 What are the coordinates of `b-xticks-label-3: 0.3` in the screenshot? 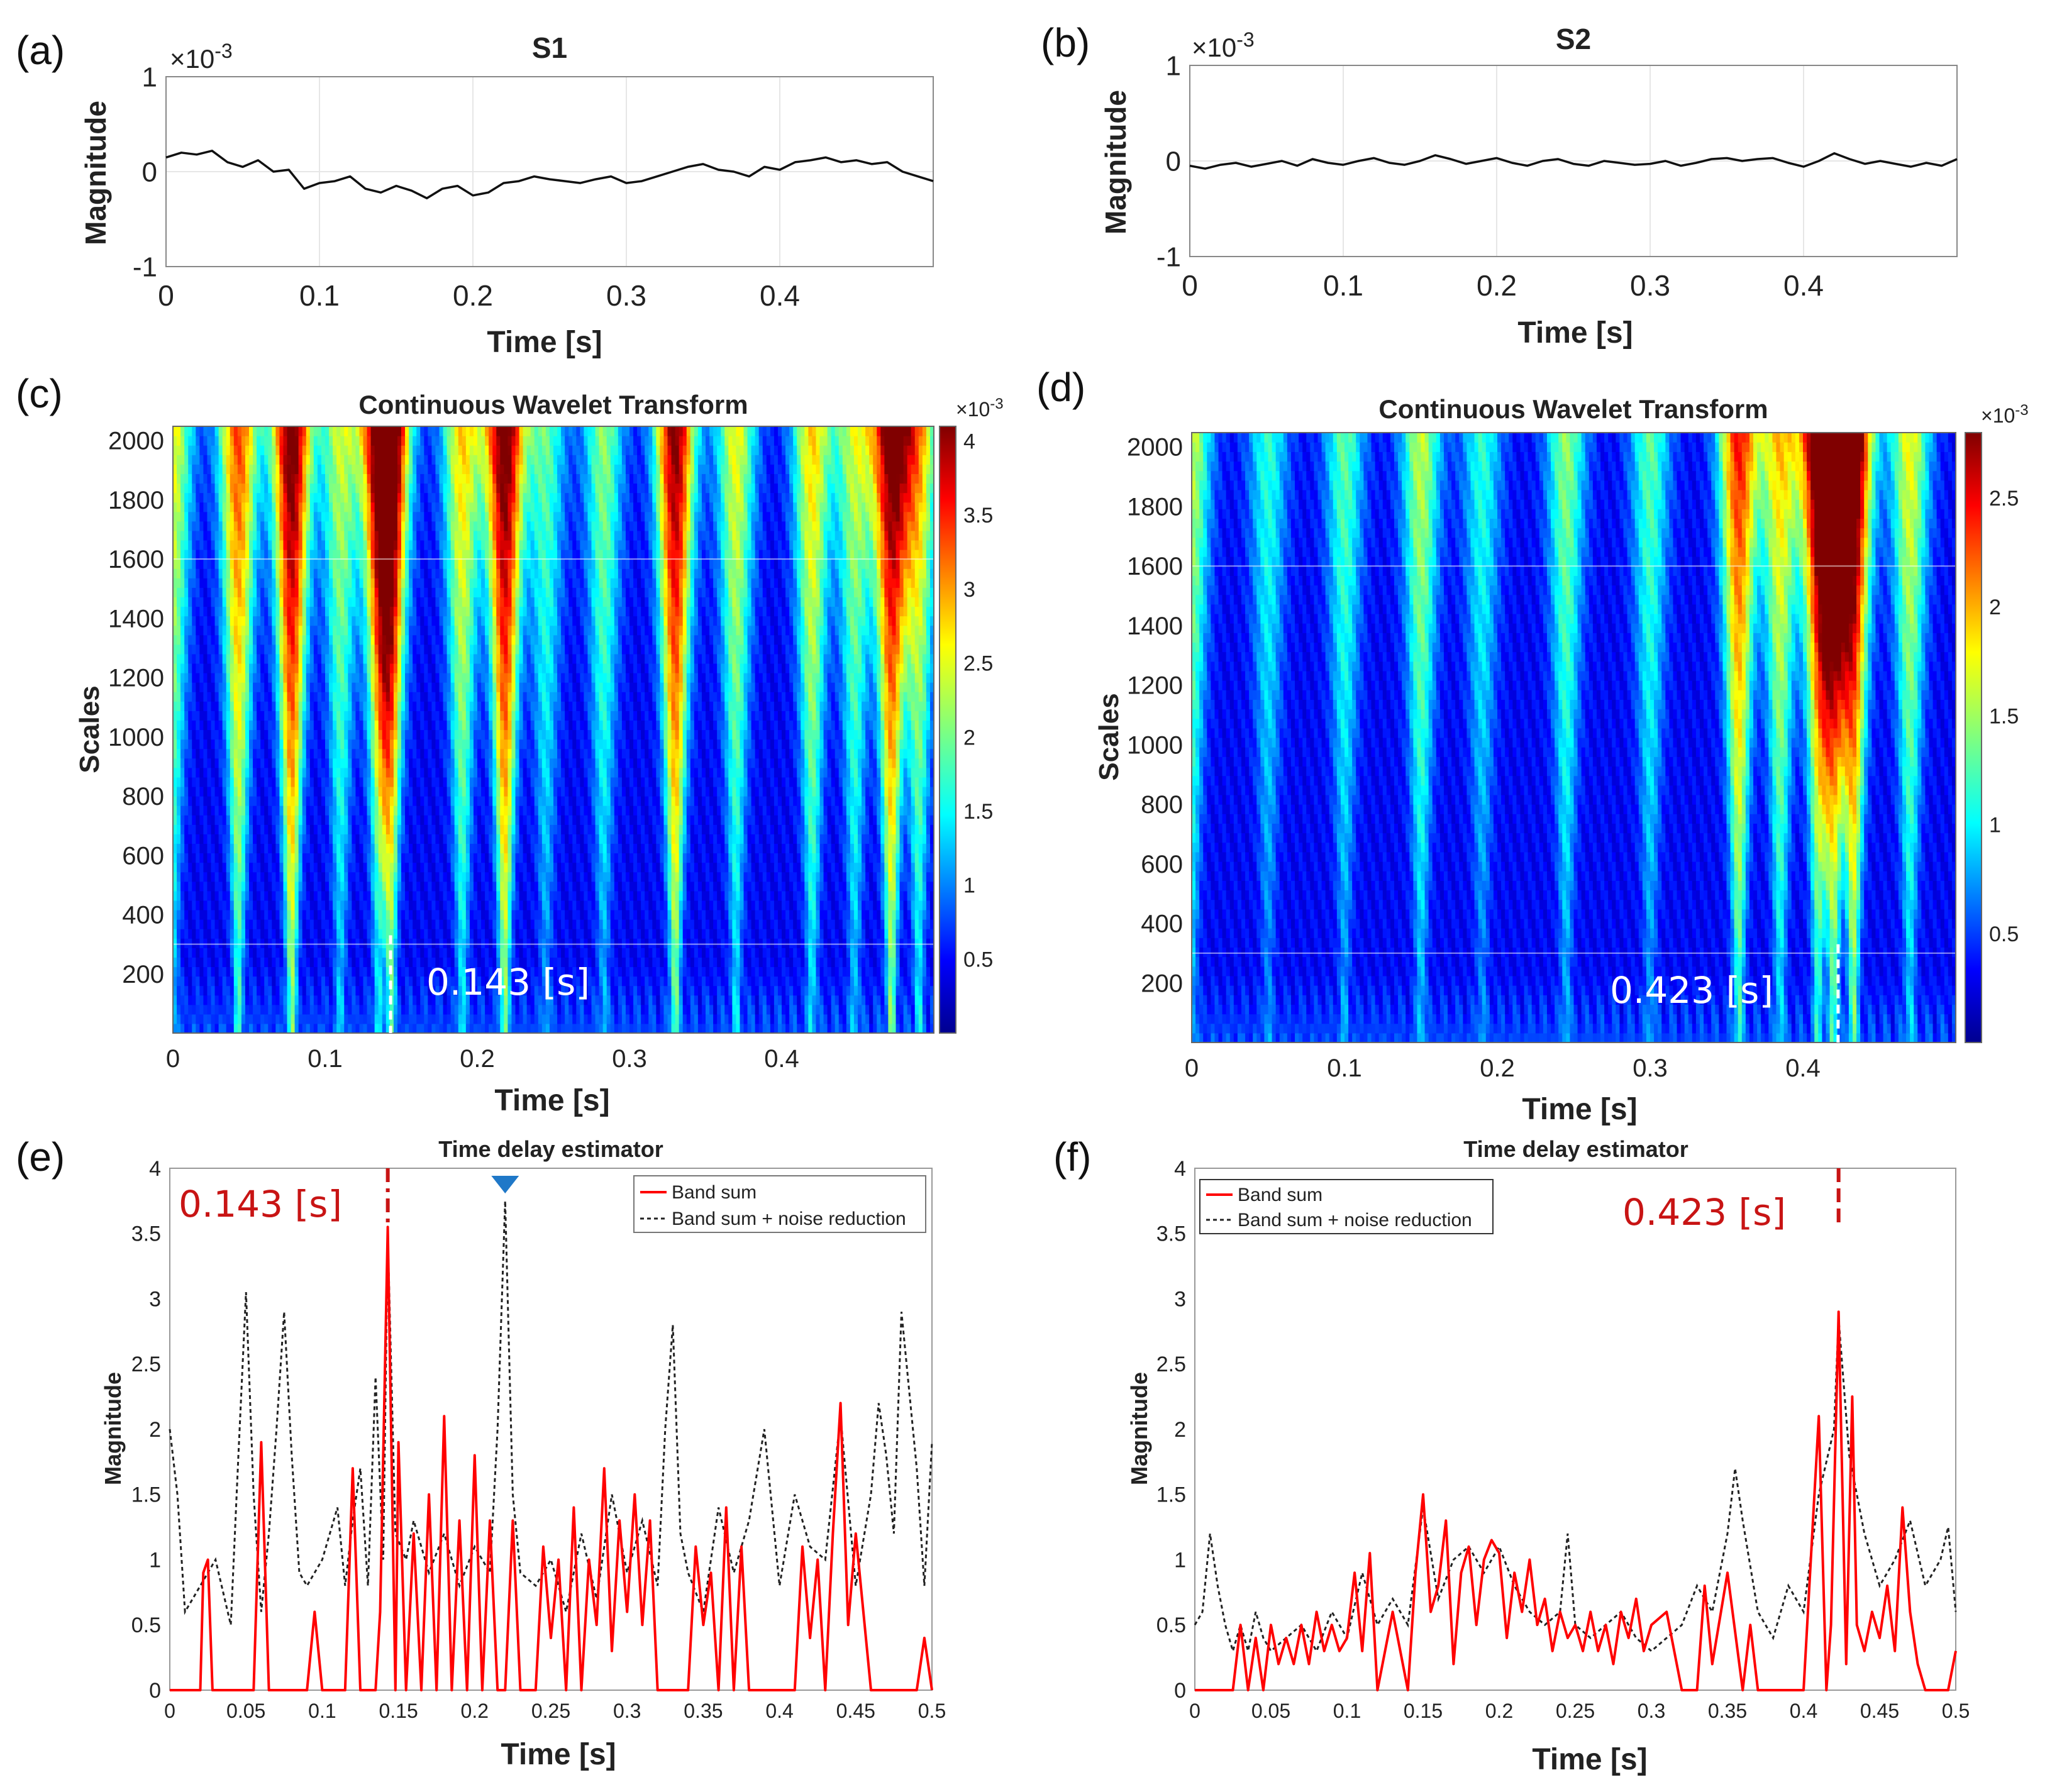 It's located at (1650, 286).